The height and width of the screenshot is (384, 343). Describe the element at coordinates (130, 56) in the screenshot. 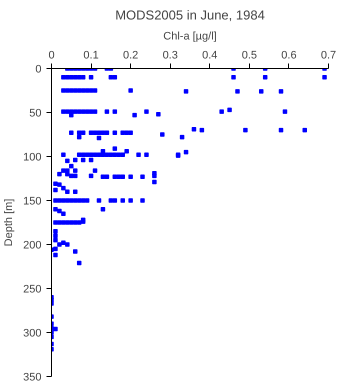

I see `x-tick-label: 0.2` at that location.